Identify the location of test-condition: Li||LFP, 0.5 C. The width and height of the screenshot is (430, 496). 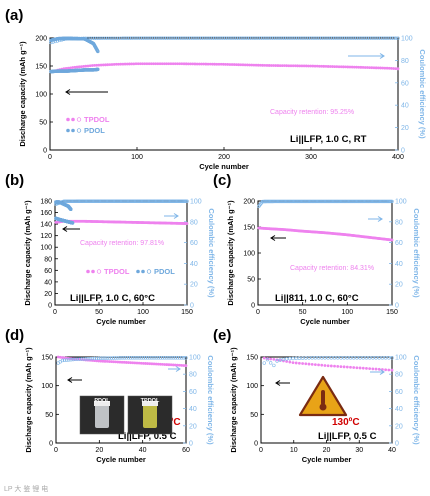
(347, 436).